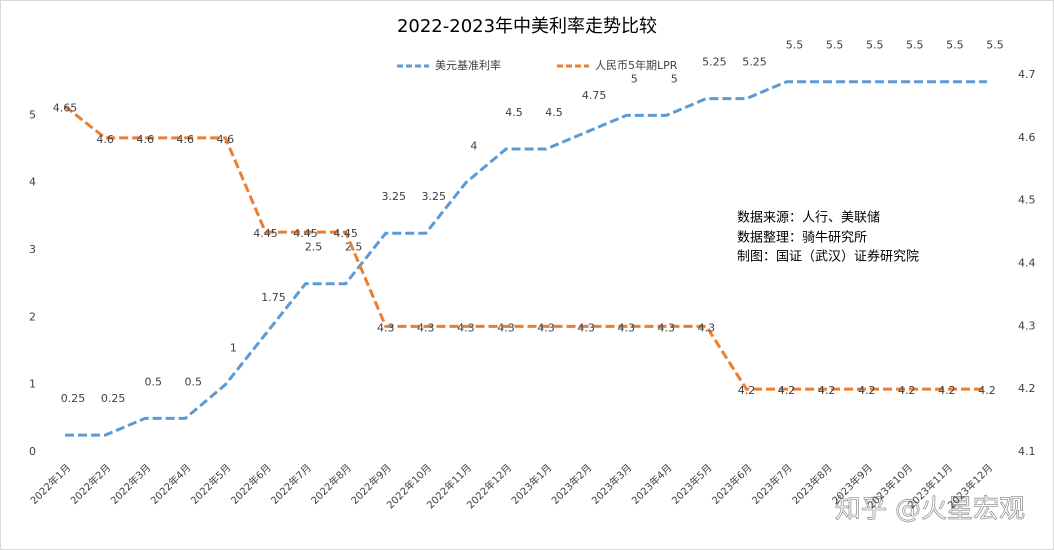  I want to click on watermark: 知乎 @火星宏观, so click(930, 510).